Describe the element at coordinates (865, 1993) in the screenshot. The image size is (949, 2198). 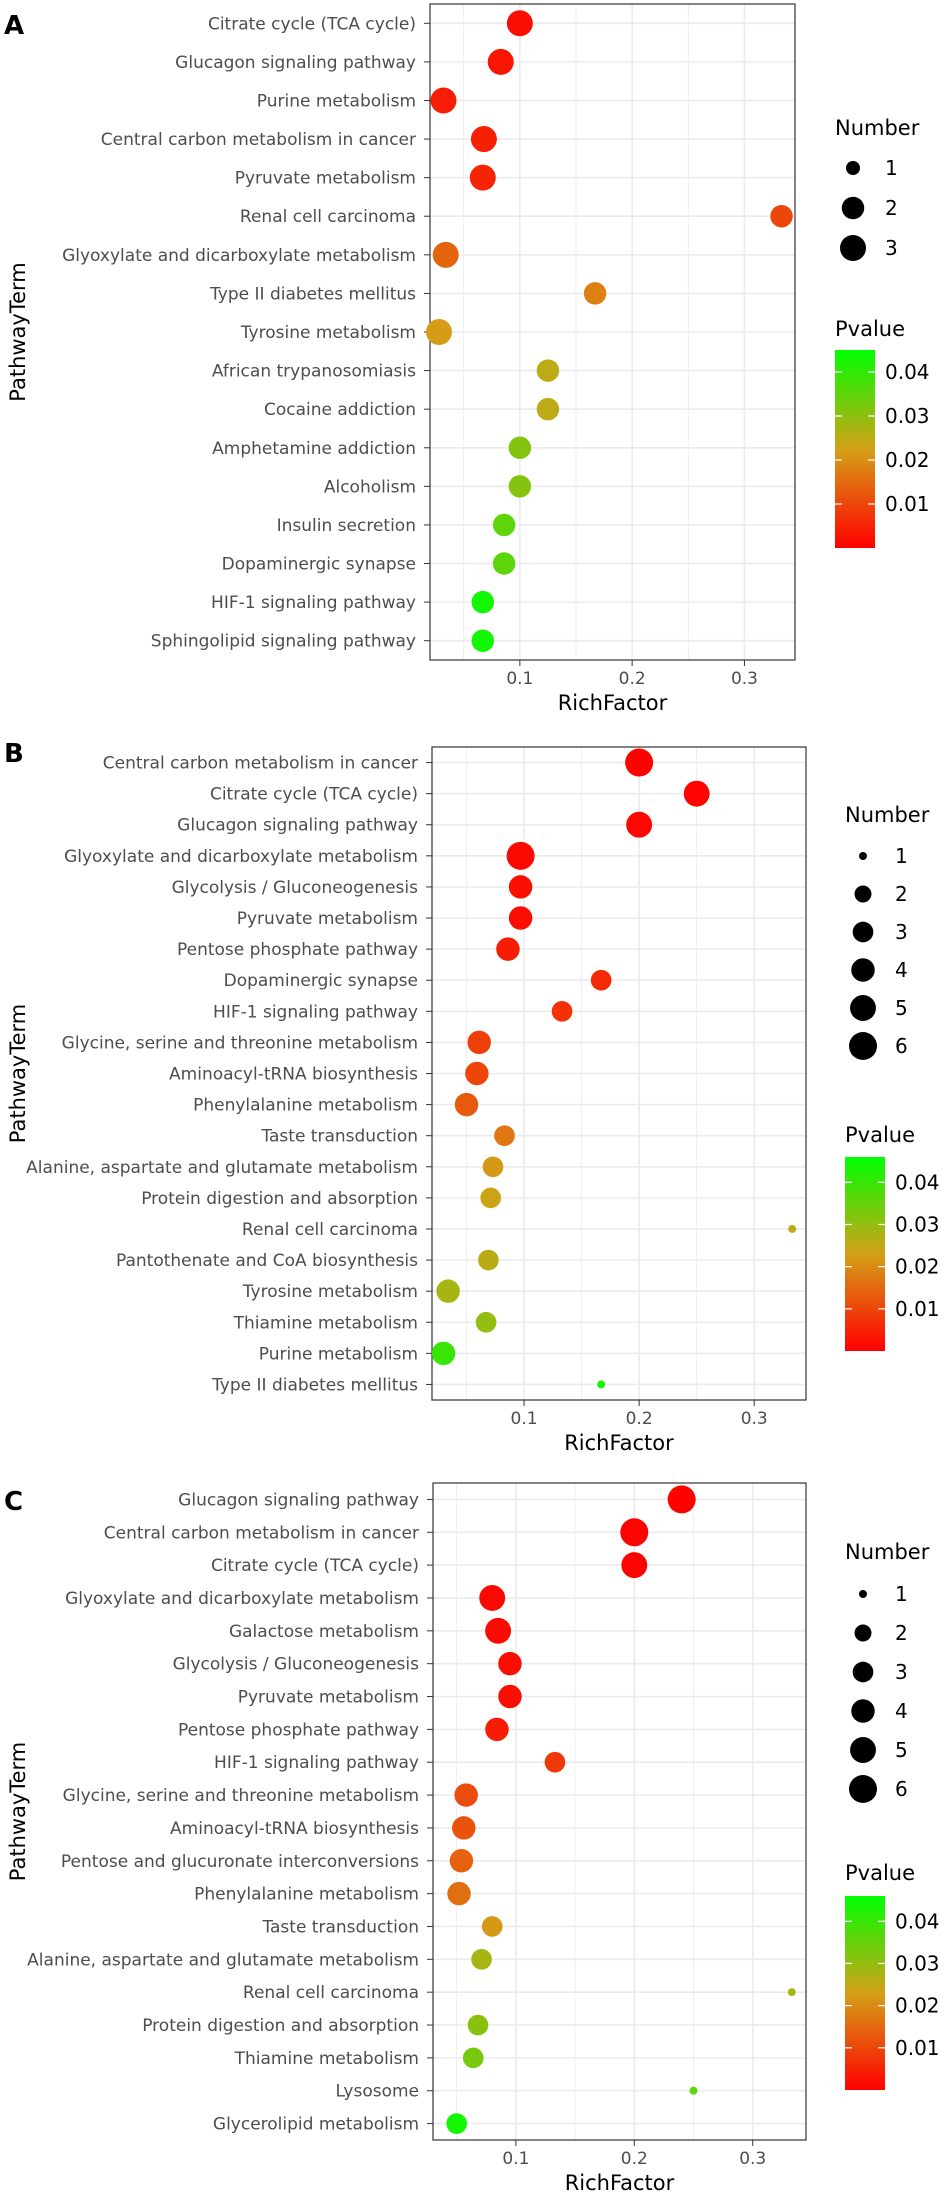
I see `color-bar` at that location.